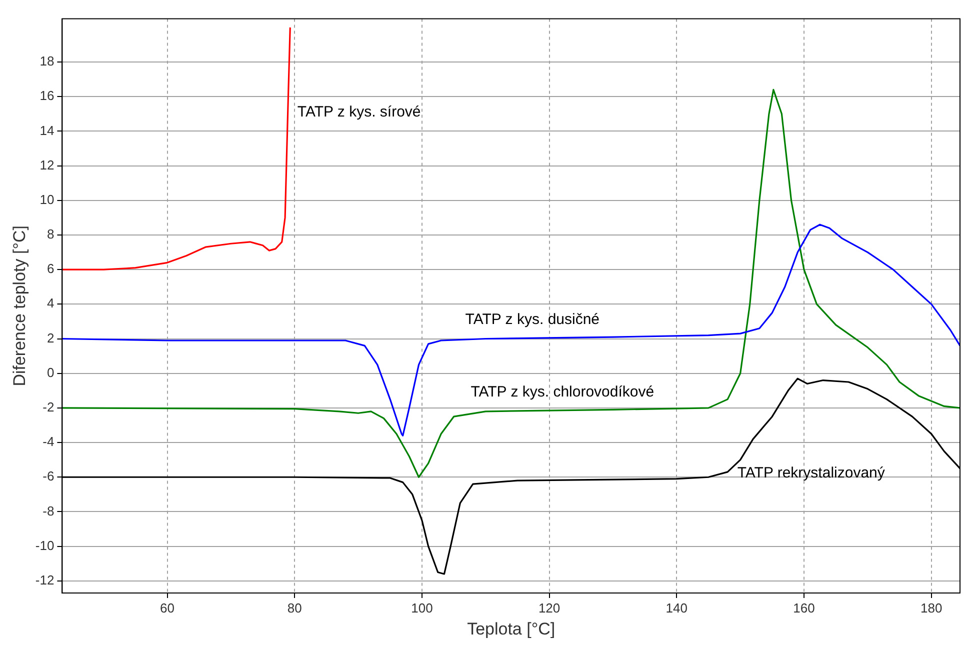 This screenshot has width=970, height=648. Describe the element at coordinates (562, 392) in the screenshot. I see `series-label: TATP z kys. chlorovodíkové` at that location.